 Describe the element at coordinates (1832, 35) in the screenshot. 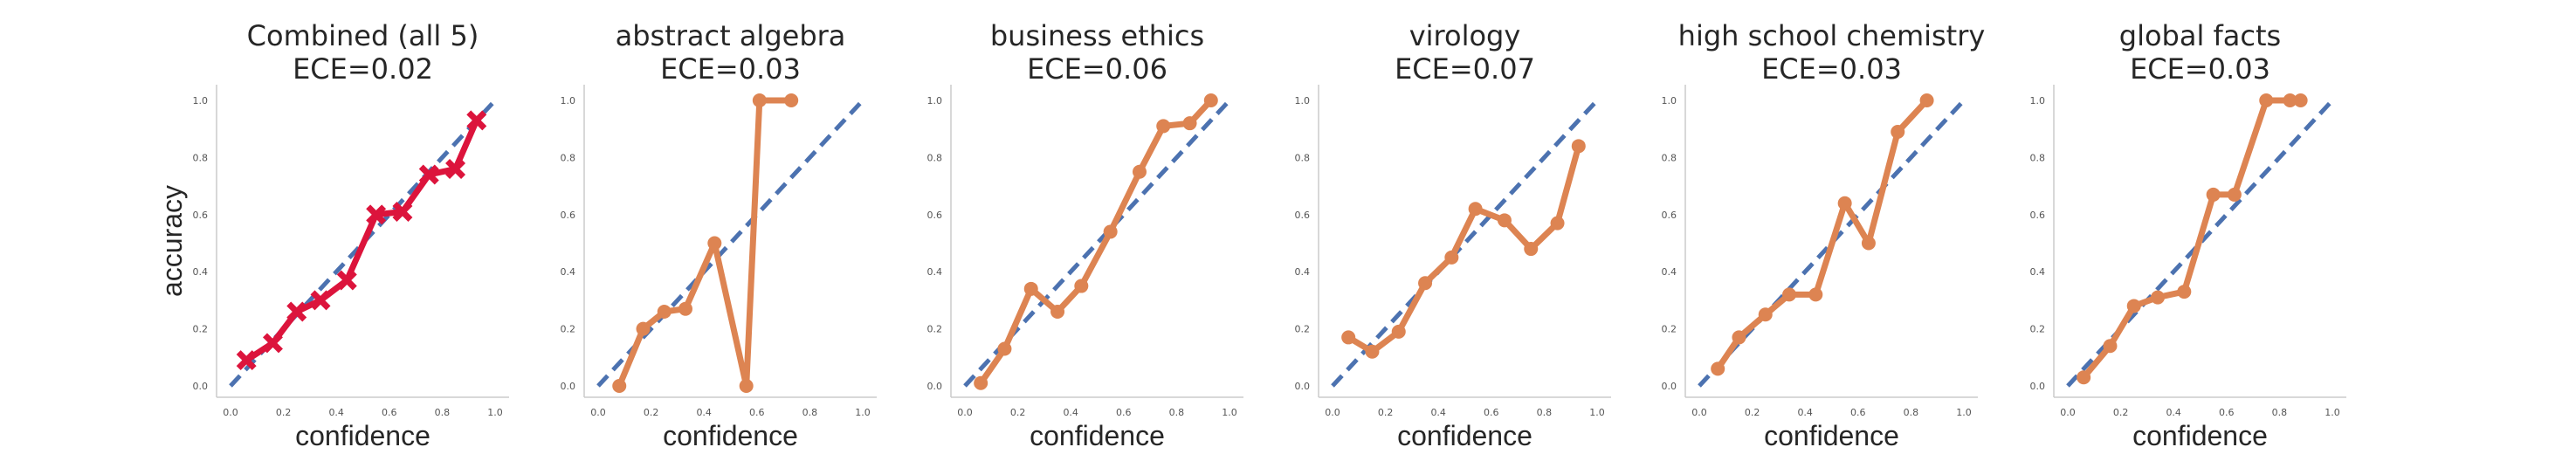

I see `panel-title: high school chemistry` at that location.